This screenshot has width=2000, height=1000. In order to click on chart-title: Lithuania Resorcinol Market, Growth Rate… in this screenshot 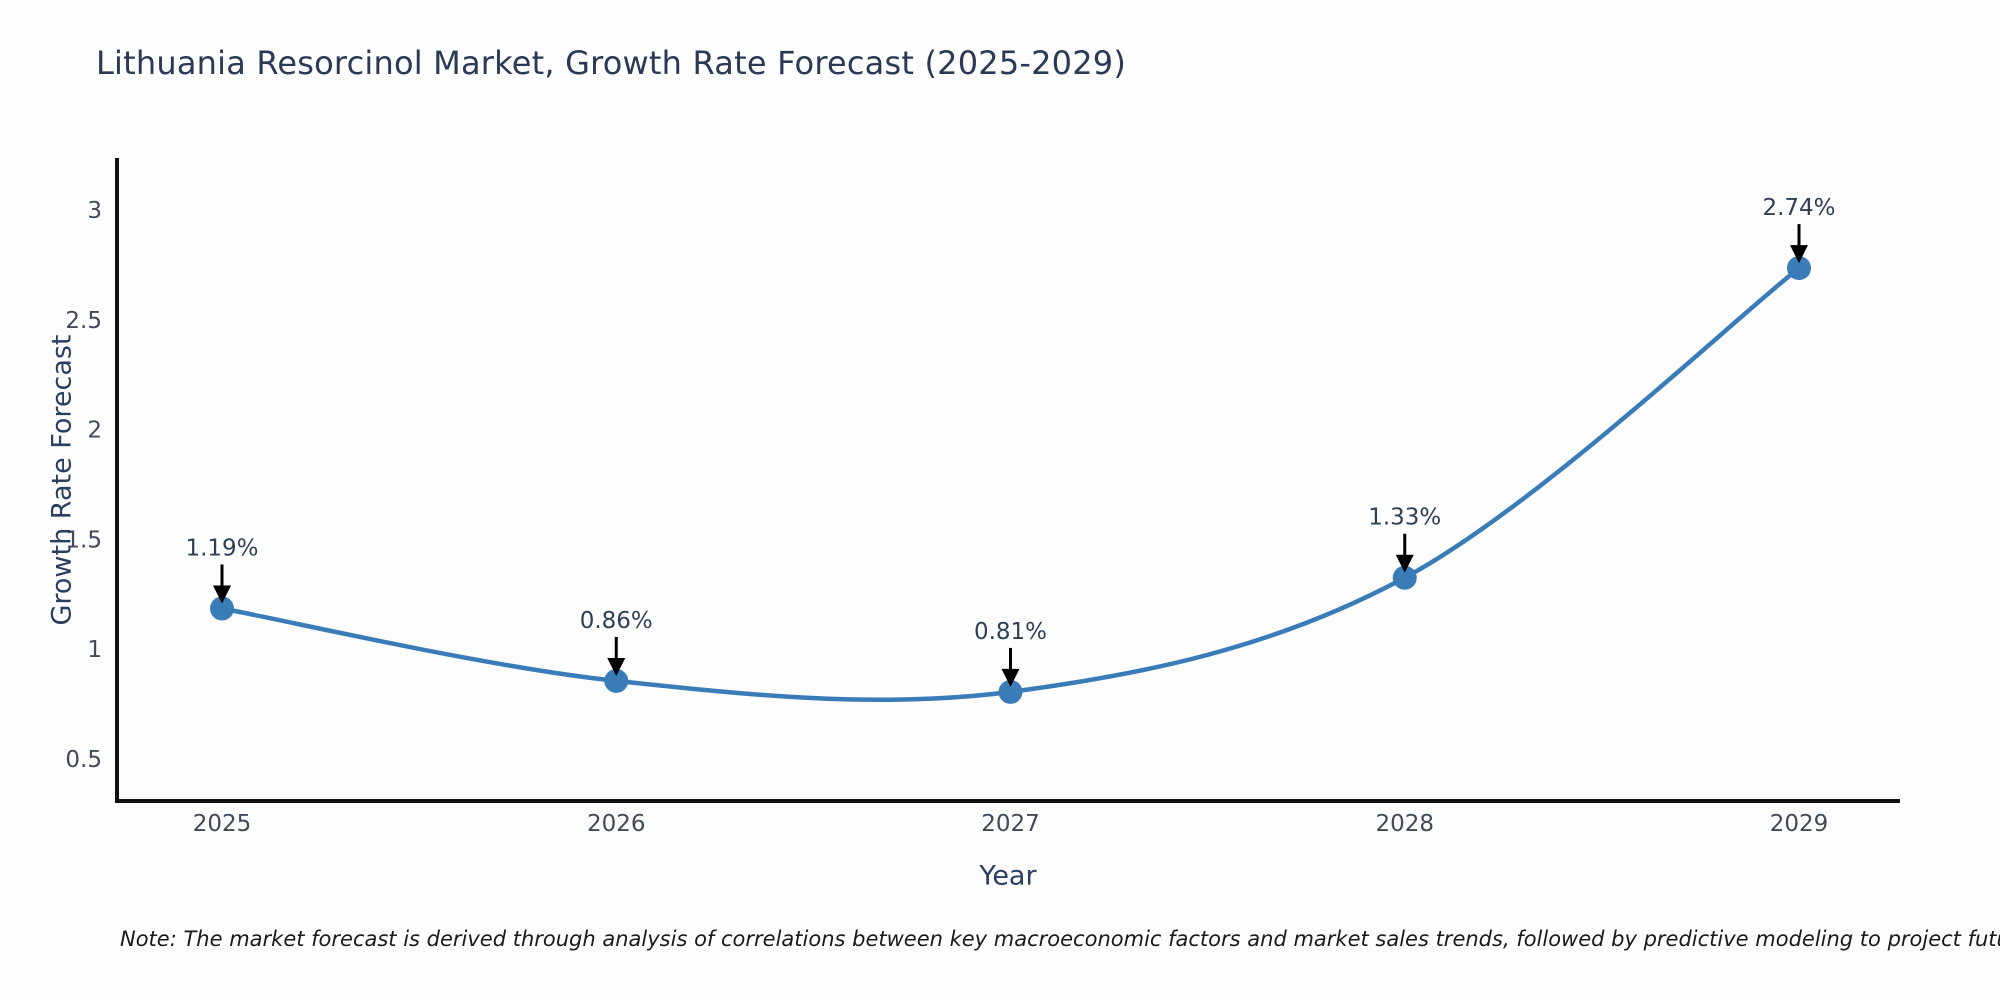, I will do `click(611, 63)`.